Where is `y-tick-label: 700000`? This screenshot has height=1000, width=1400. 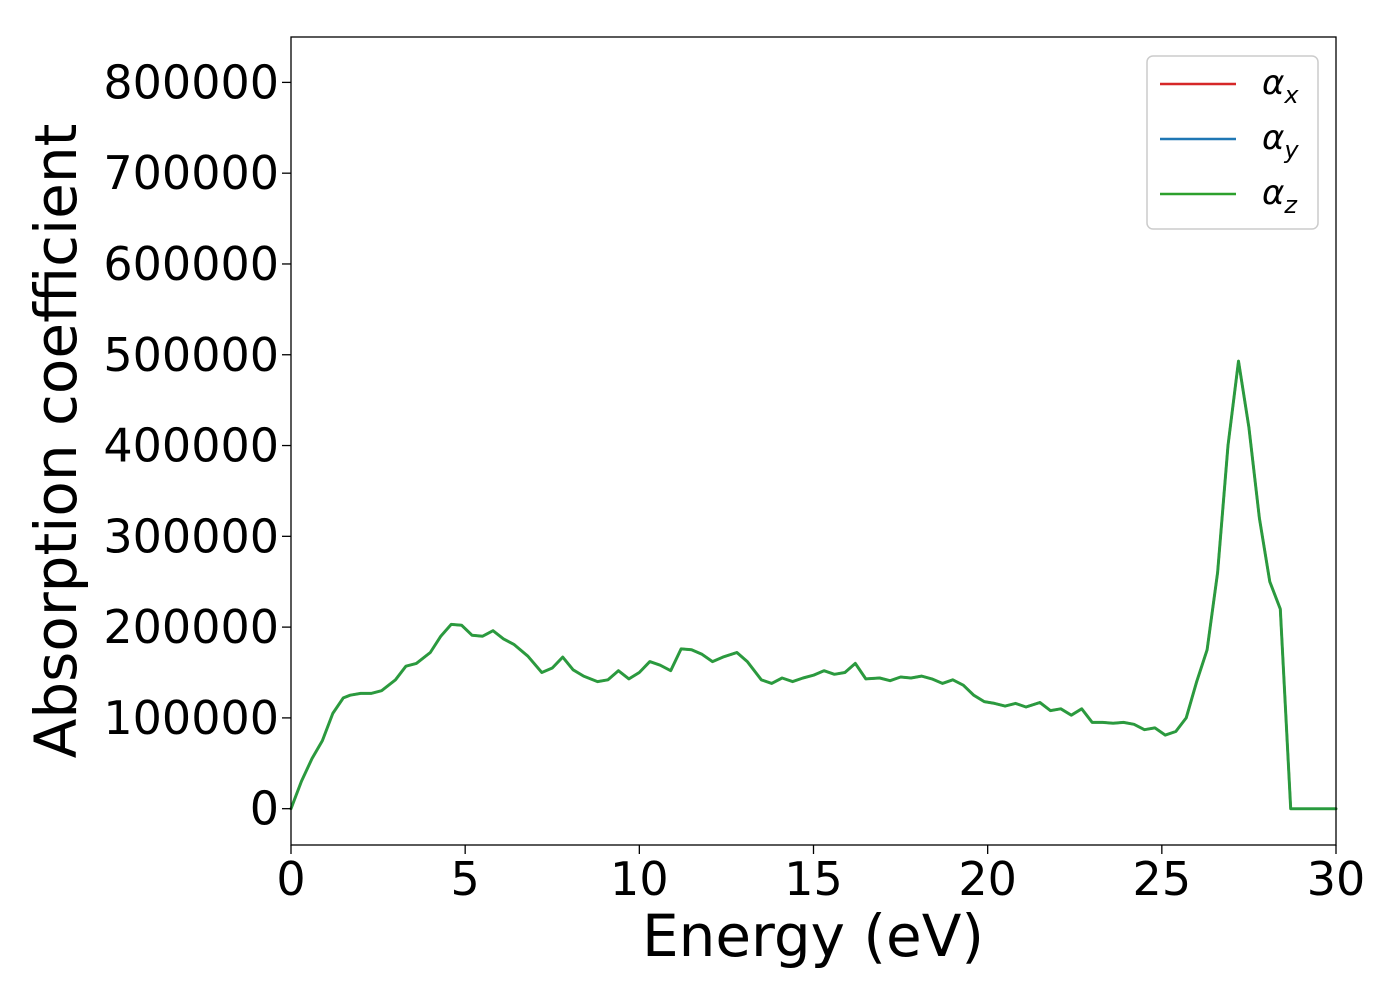 y-tick-label: 700000 is located at coordinates (191, 173).